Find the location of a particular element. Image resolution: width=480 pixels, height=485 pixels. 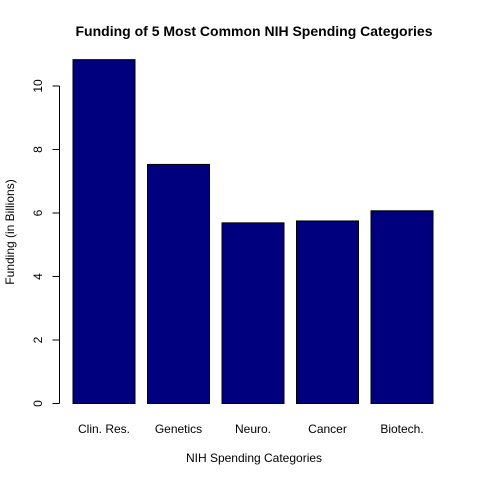

x-category-label: Cancer is located at coordinates (327, 429).